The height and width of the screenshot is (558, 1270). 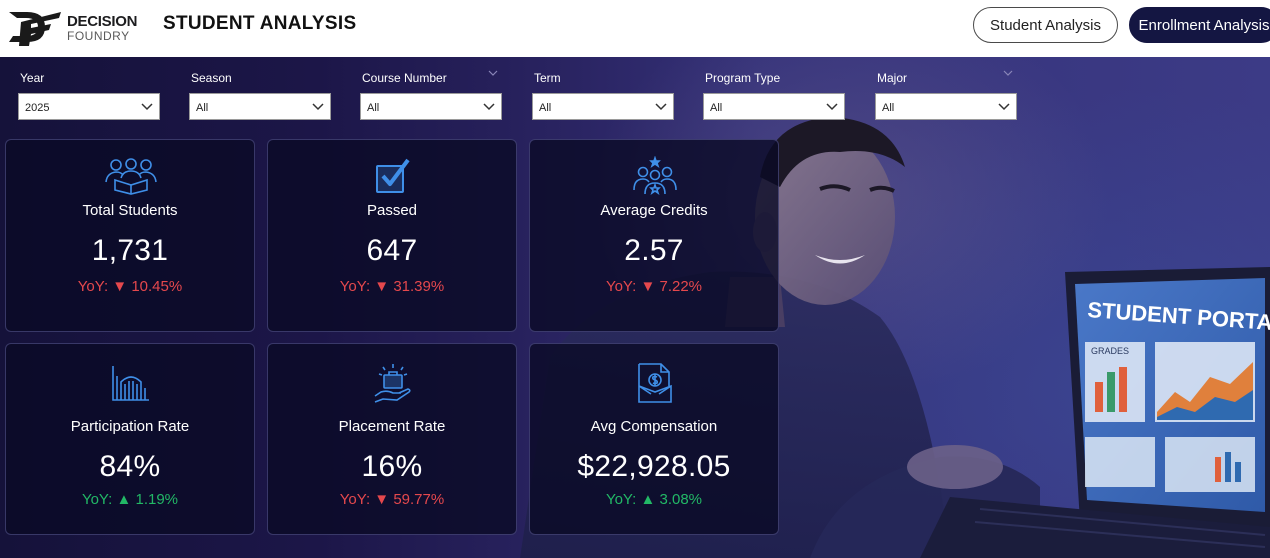 I want to click on yoy-value: 59.77%, so click(x=418, y=499).